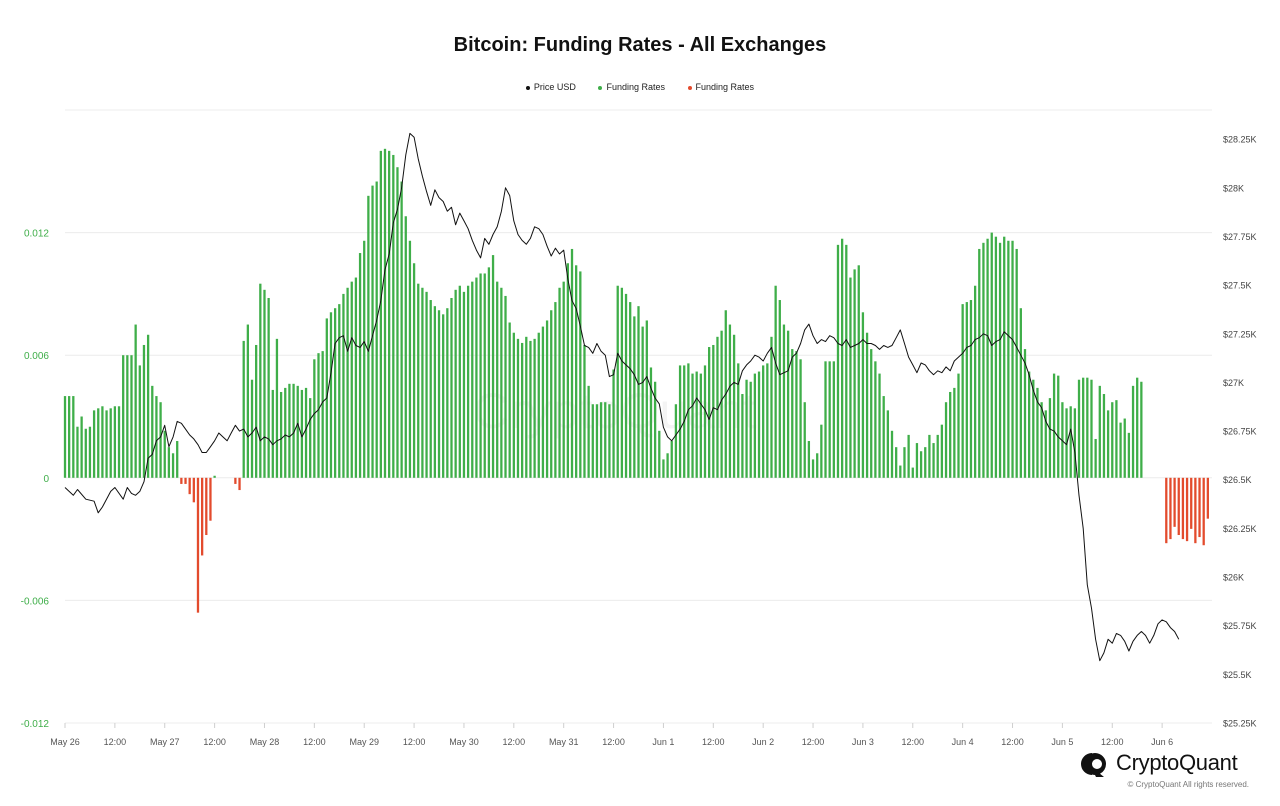  I want to click on right-axis-tick-label: $25.75K, so click(1240, 626).